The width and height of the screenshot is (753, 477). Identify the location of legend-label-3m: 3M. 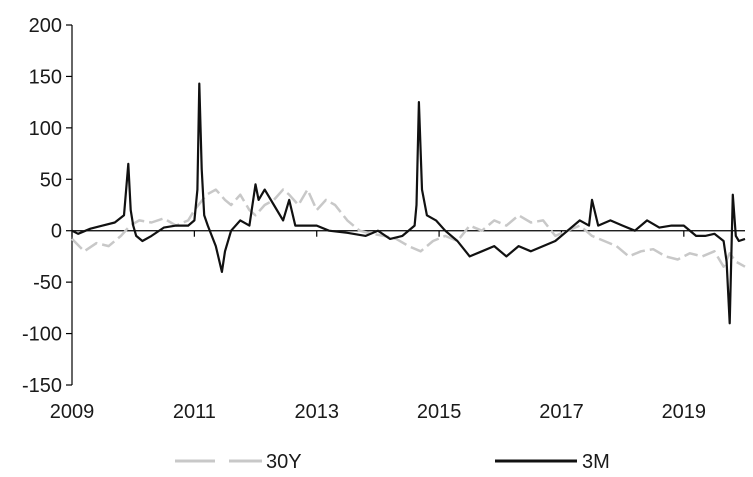
(596, 462).